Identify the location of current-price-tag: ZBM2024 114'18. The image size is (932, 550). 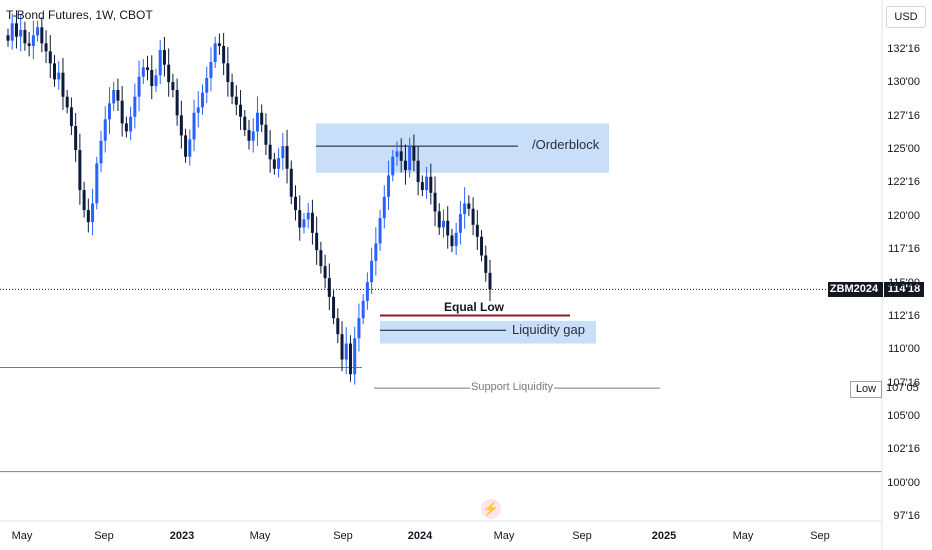
(876, 289).